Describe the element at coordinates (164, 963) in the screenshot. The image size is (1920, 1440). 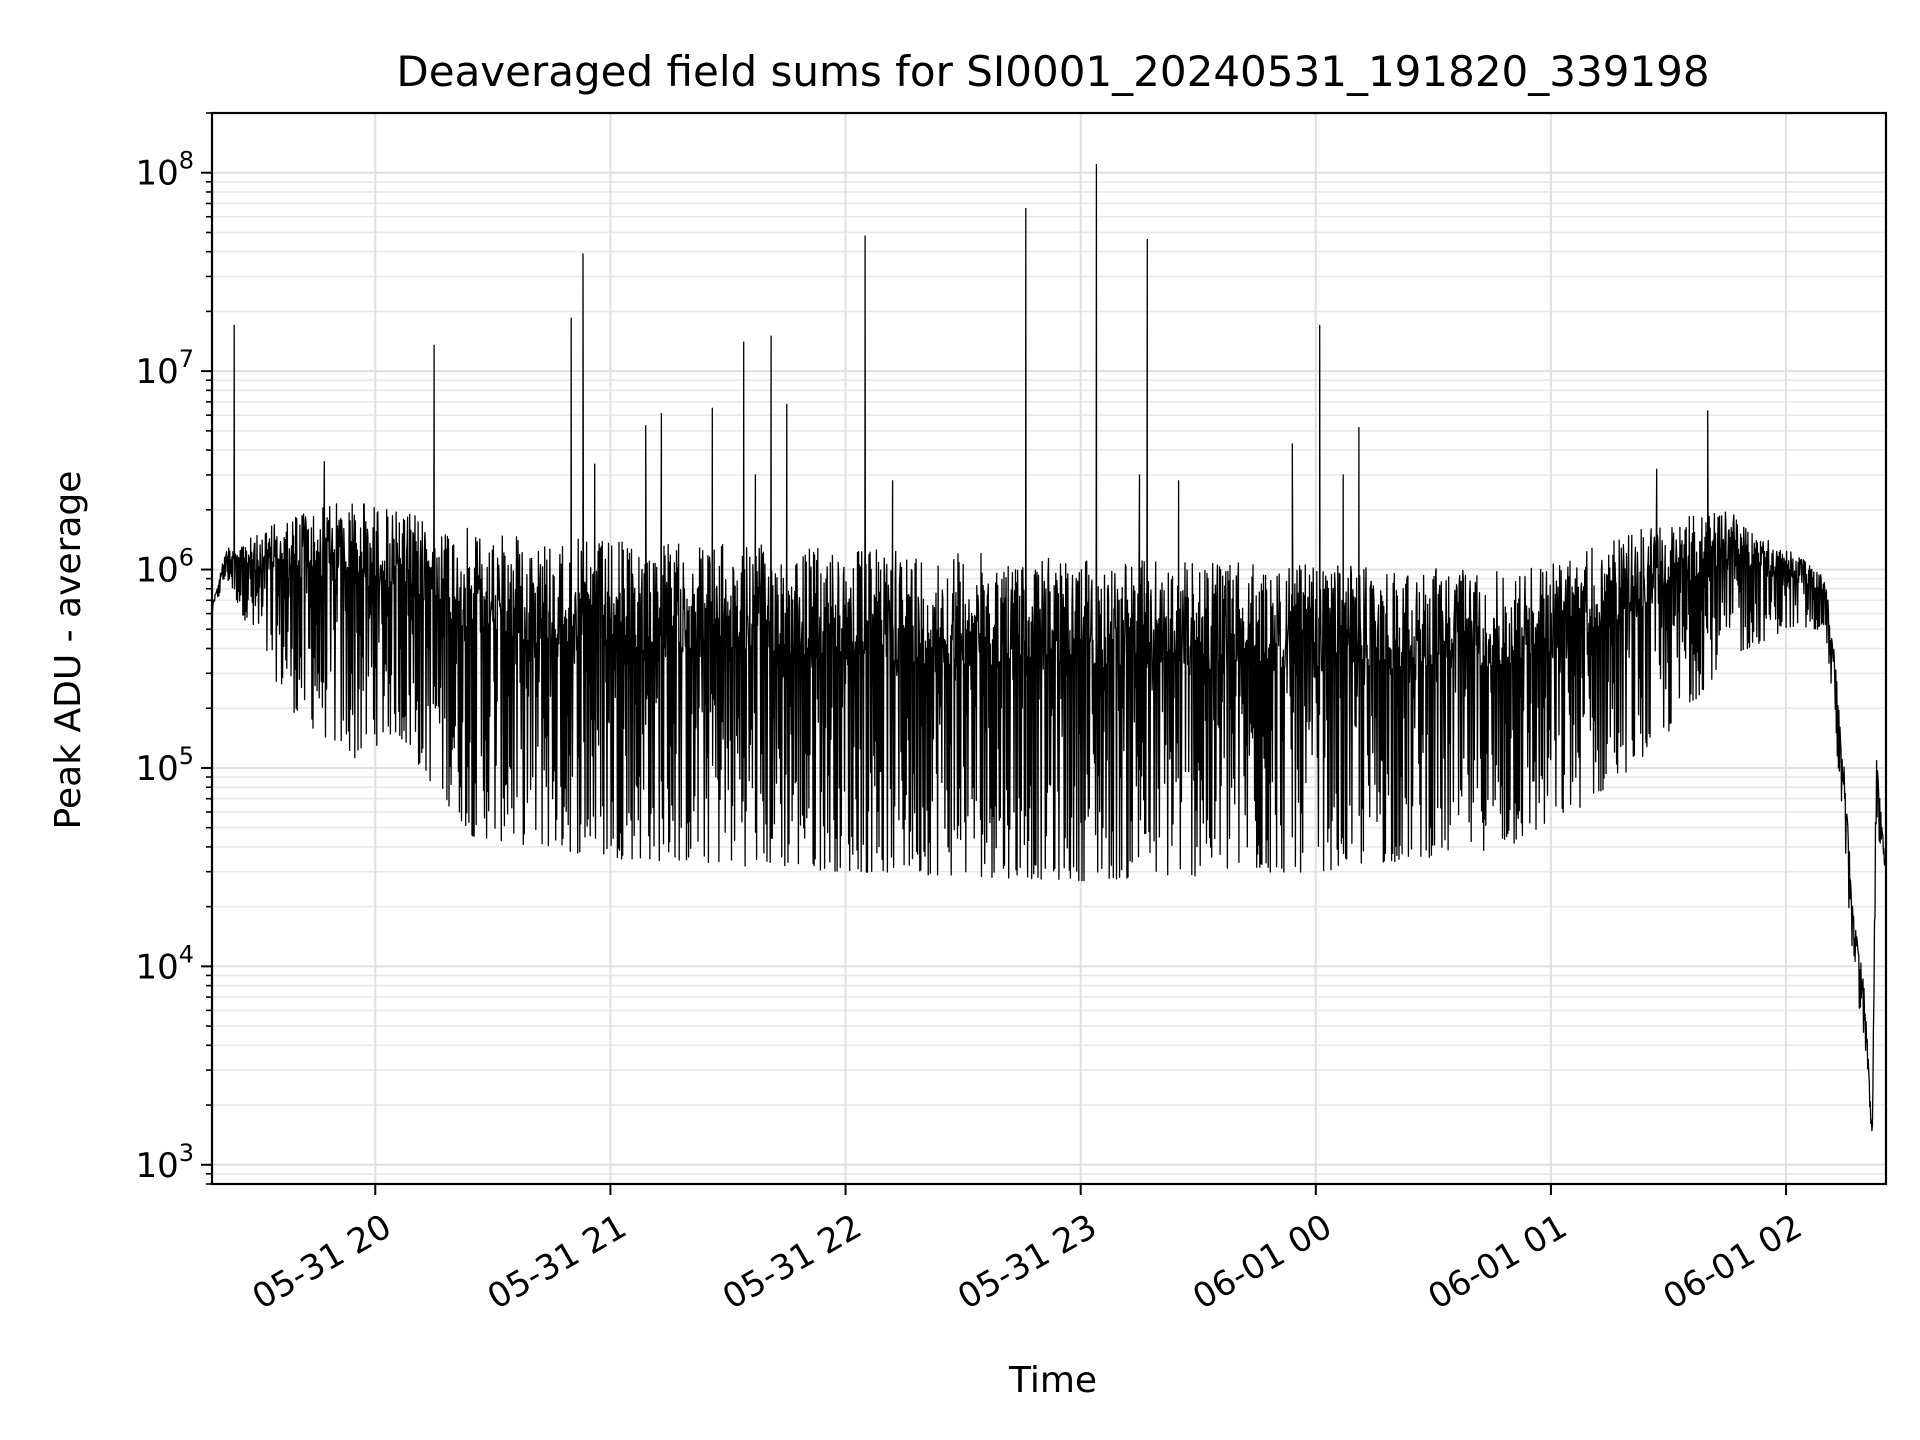
I see `y-tick-label: 10⁴` at that location.